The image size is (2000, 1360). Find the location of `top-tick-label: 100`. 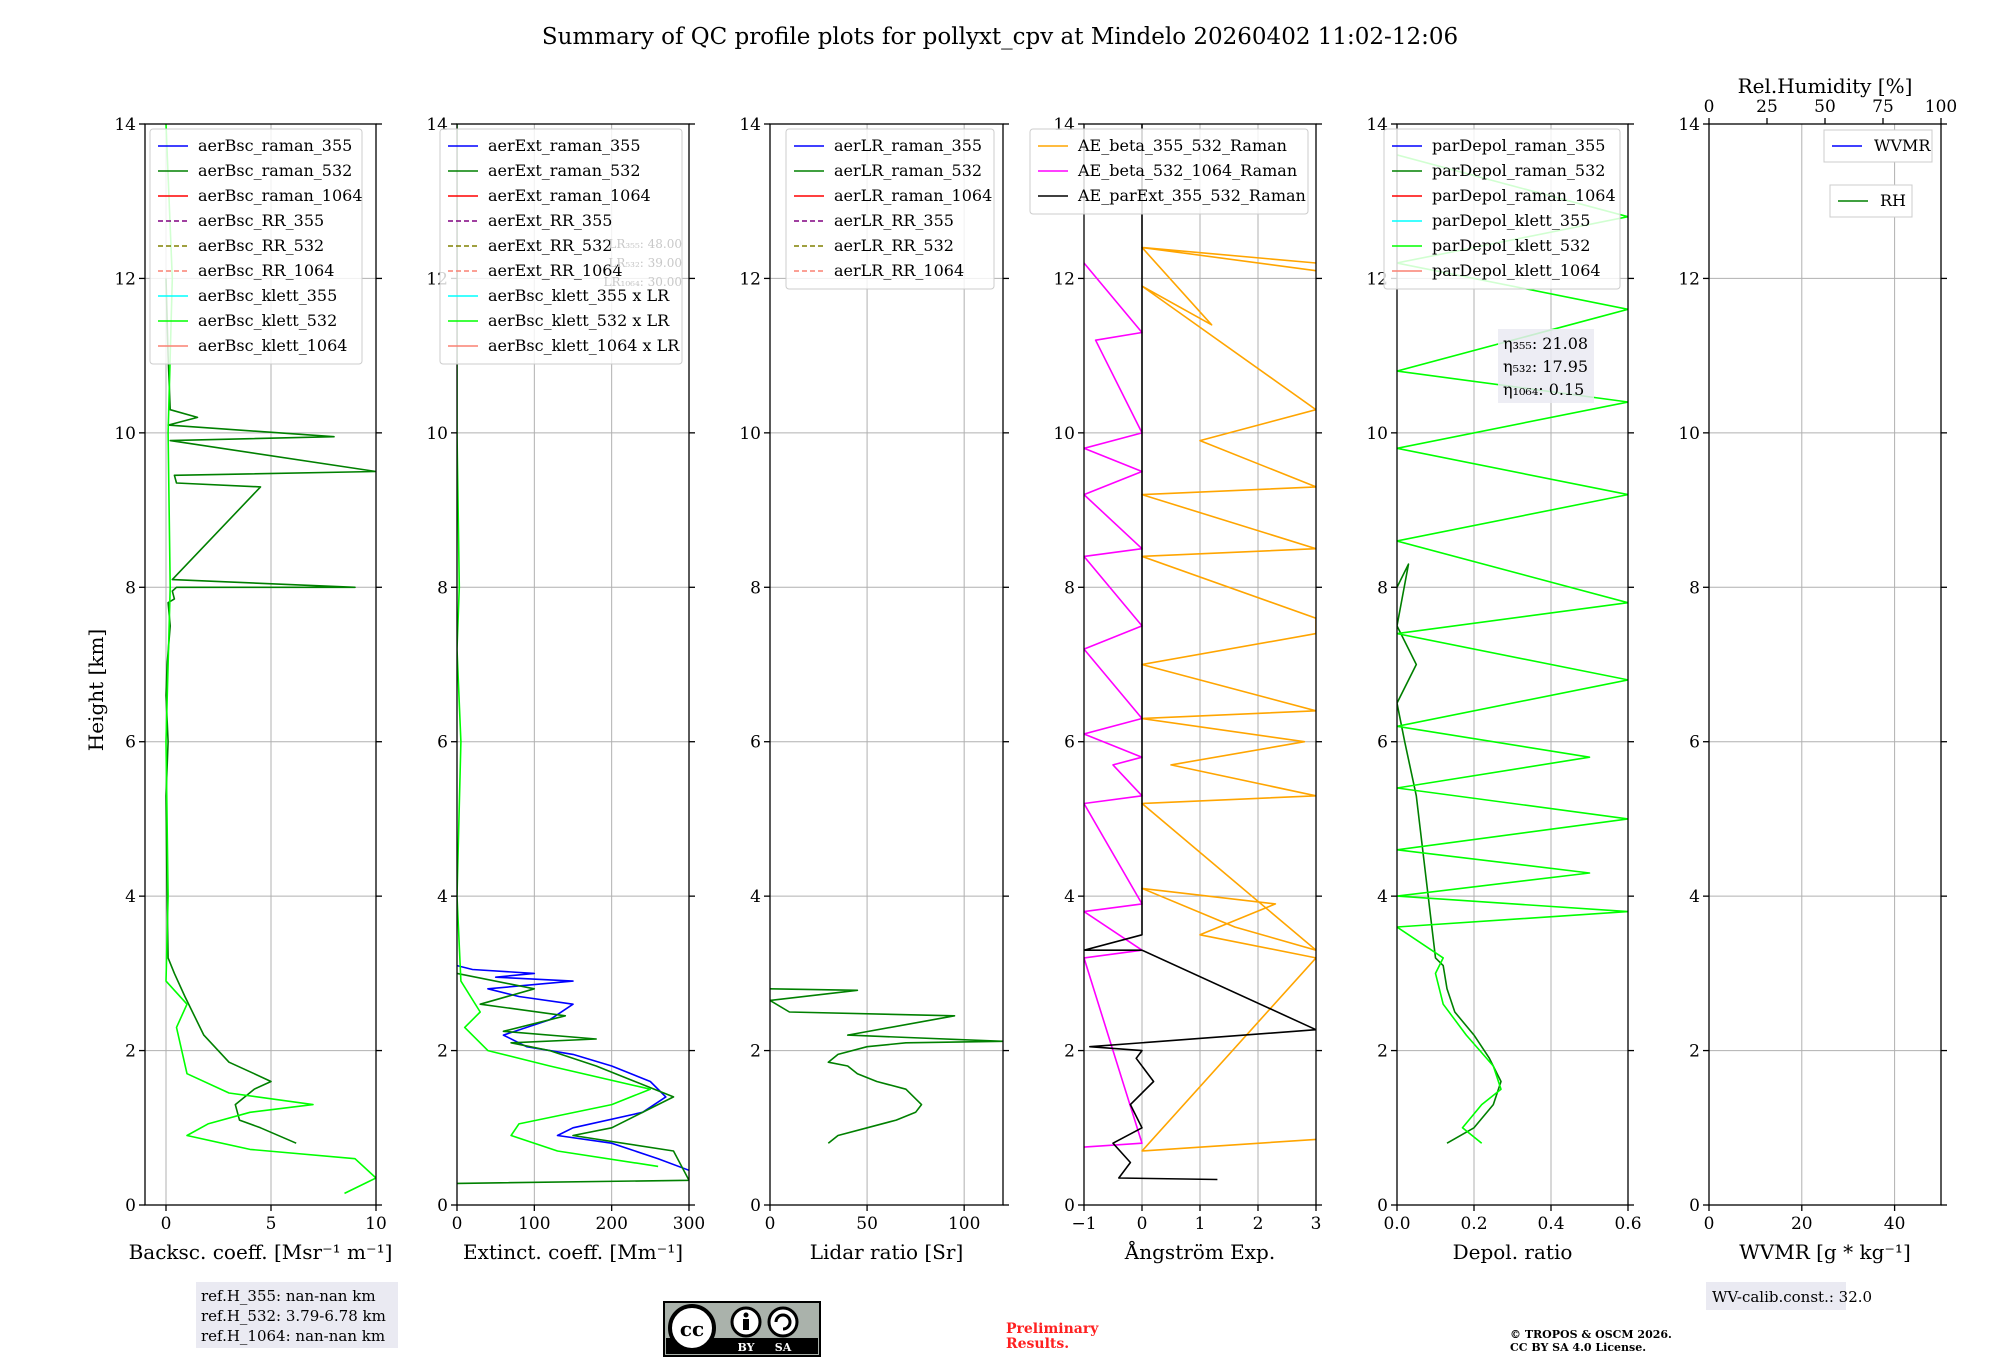

top-tick-label: 100 is located at coordinates (1941, 107).